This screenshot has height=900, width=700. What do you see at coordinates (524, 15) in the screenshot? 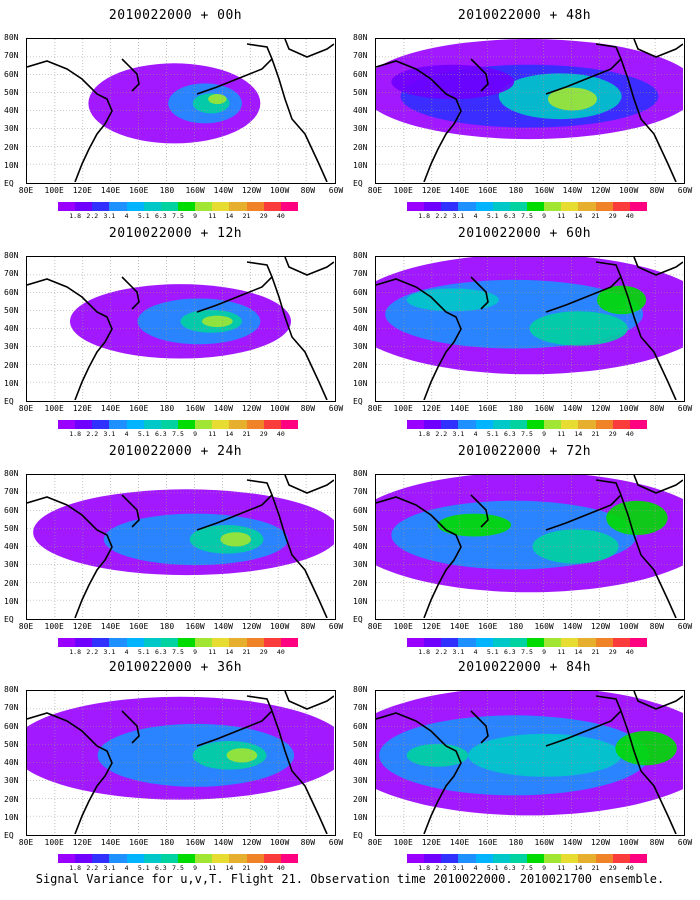
I see `panel-title: 2010022000 + 48h` at bounding box center [524, 15].